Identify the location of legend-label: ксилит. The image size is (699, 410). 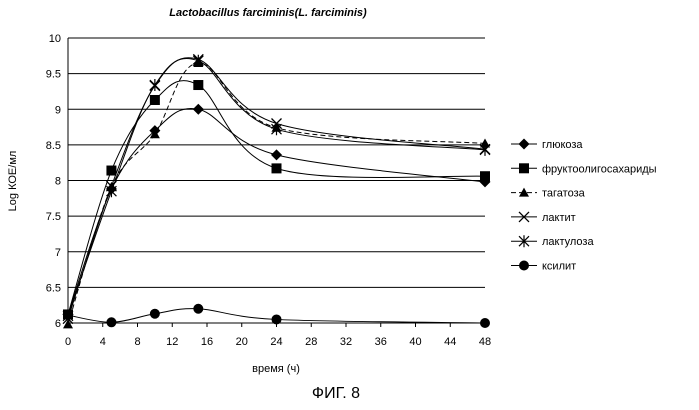
(559, 267).